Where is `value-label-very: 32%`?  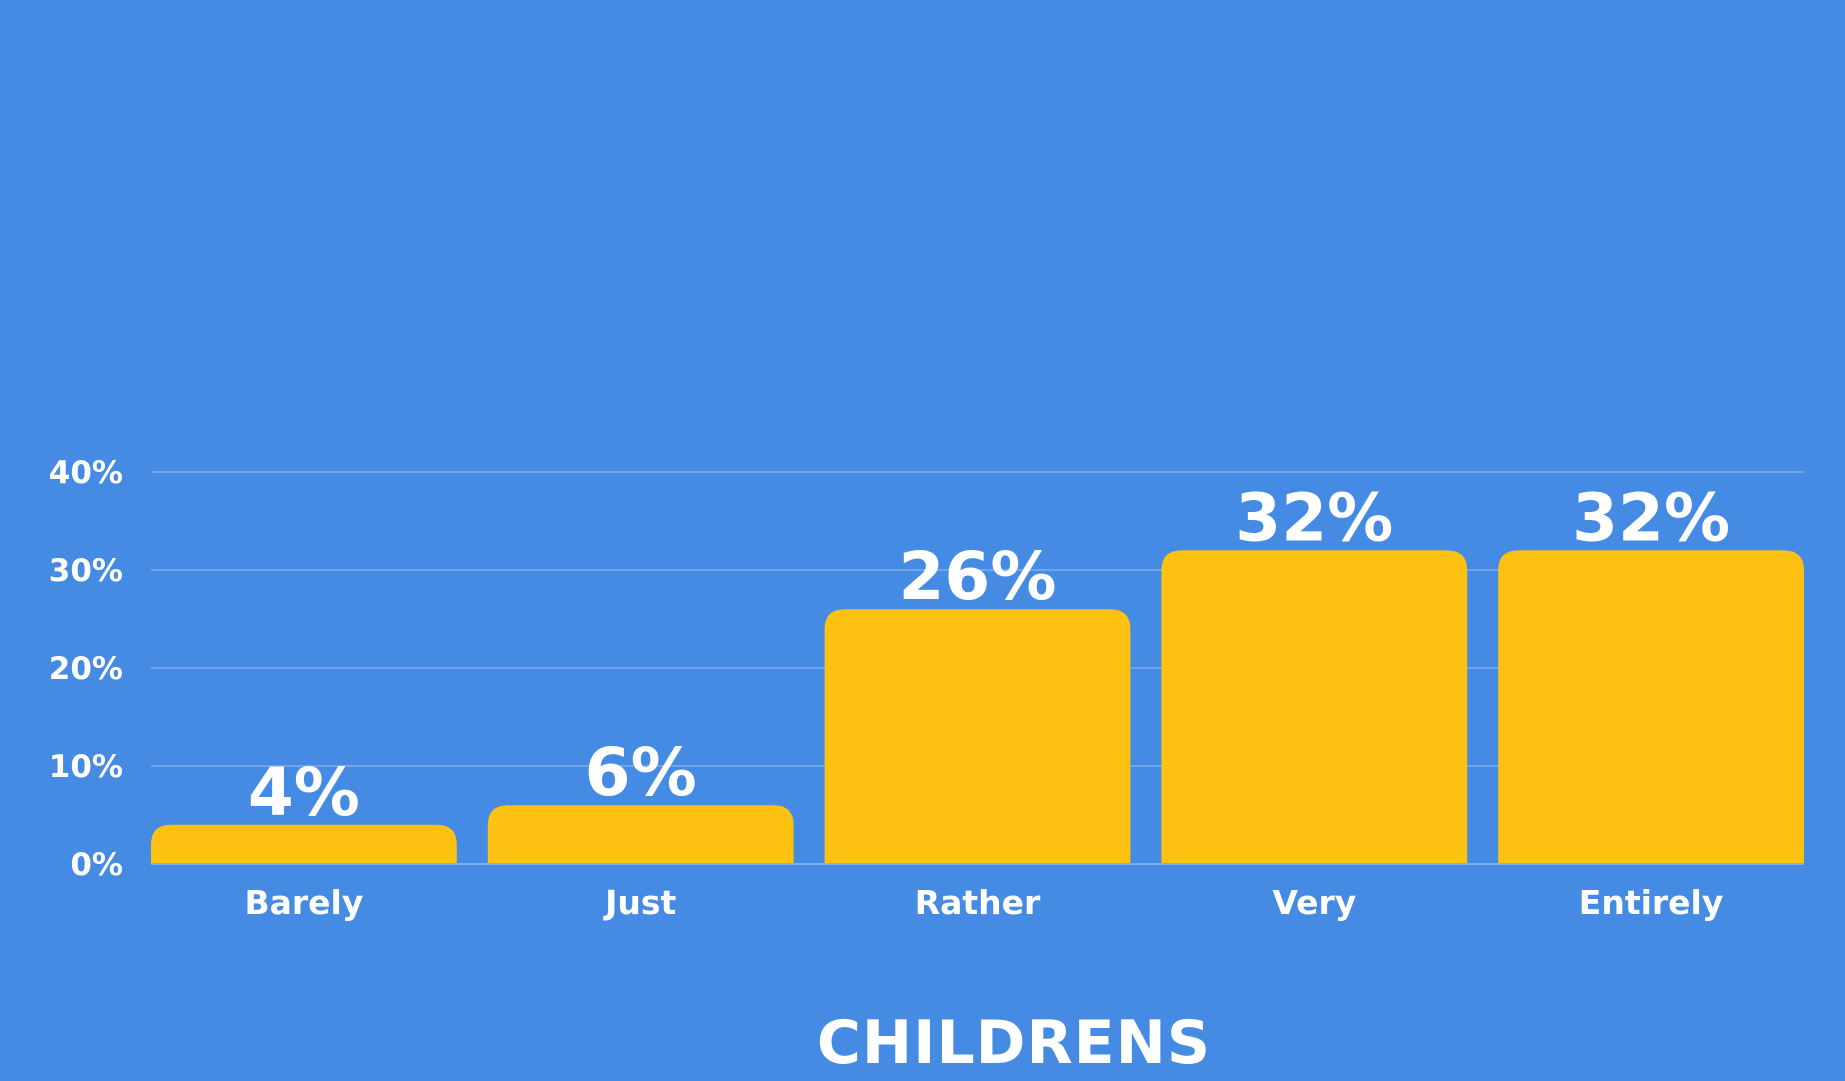
value-label-very: 32% is located at coordinates (1314, 517).